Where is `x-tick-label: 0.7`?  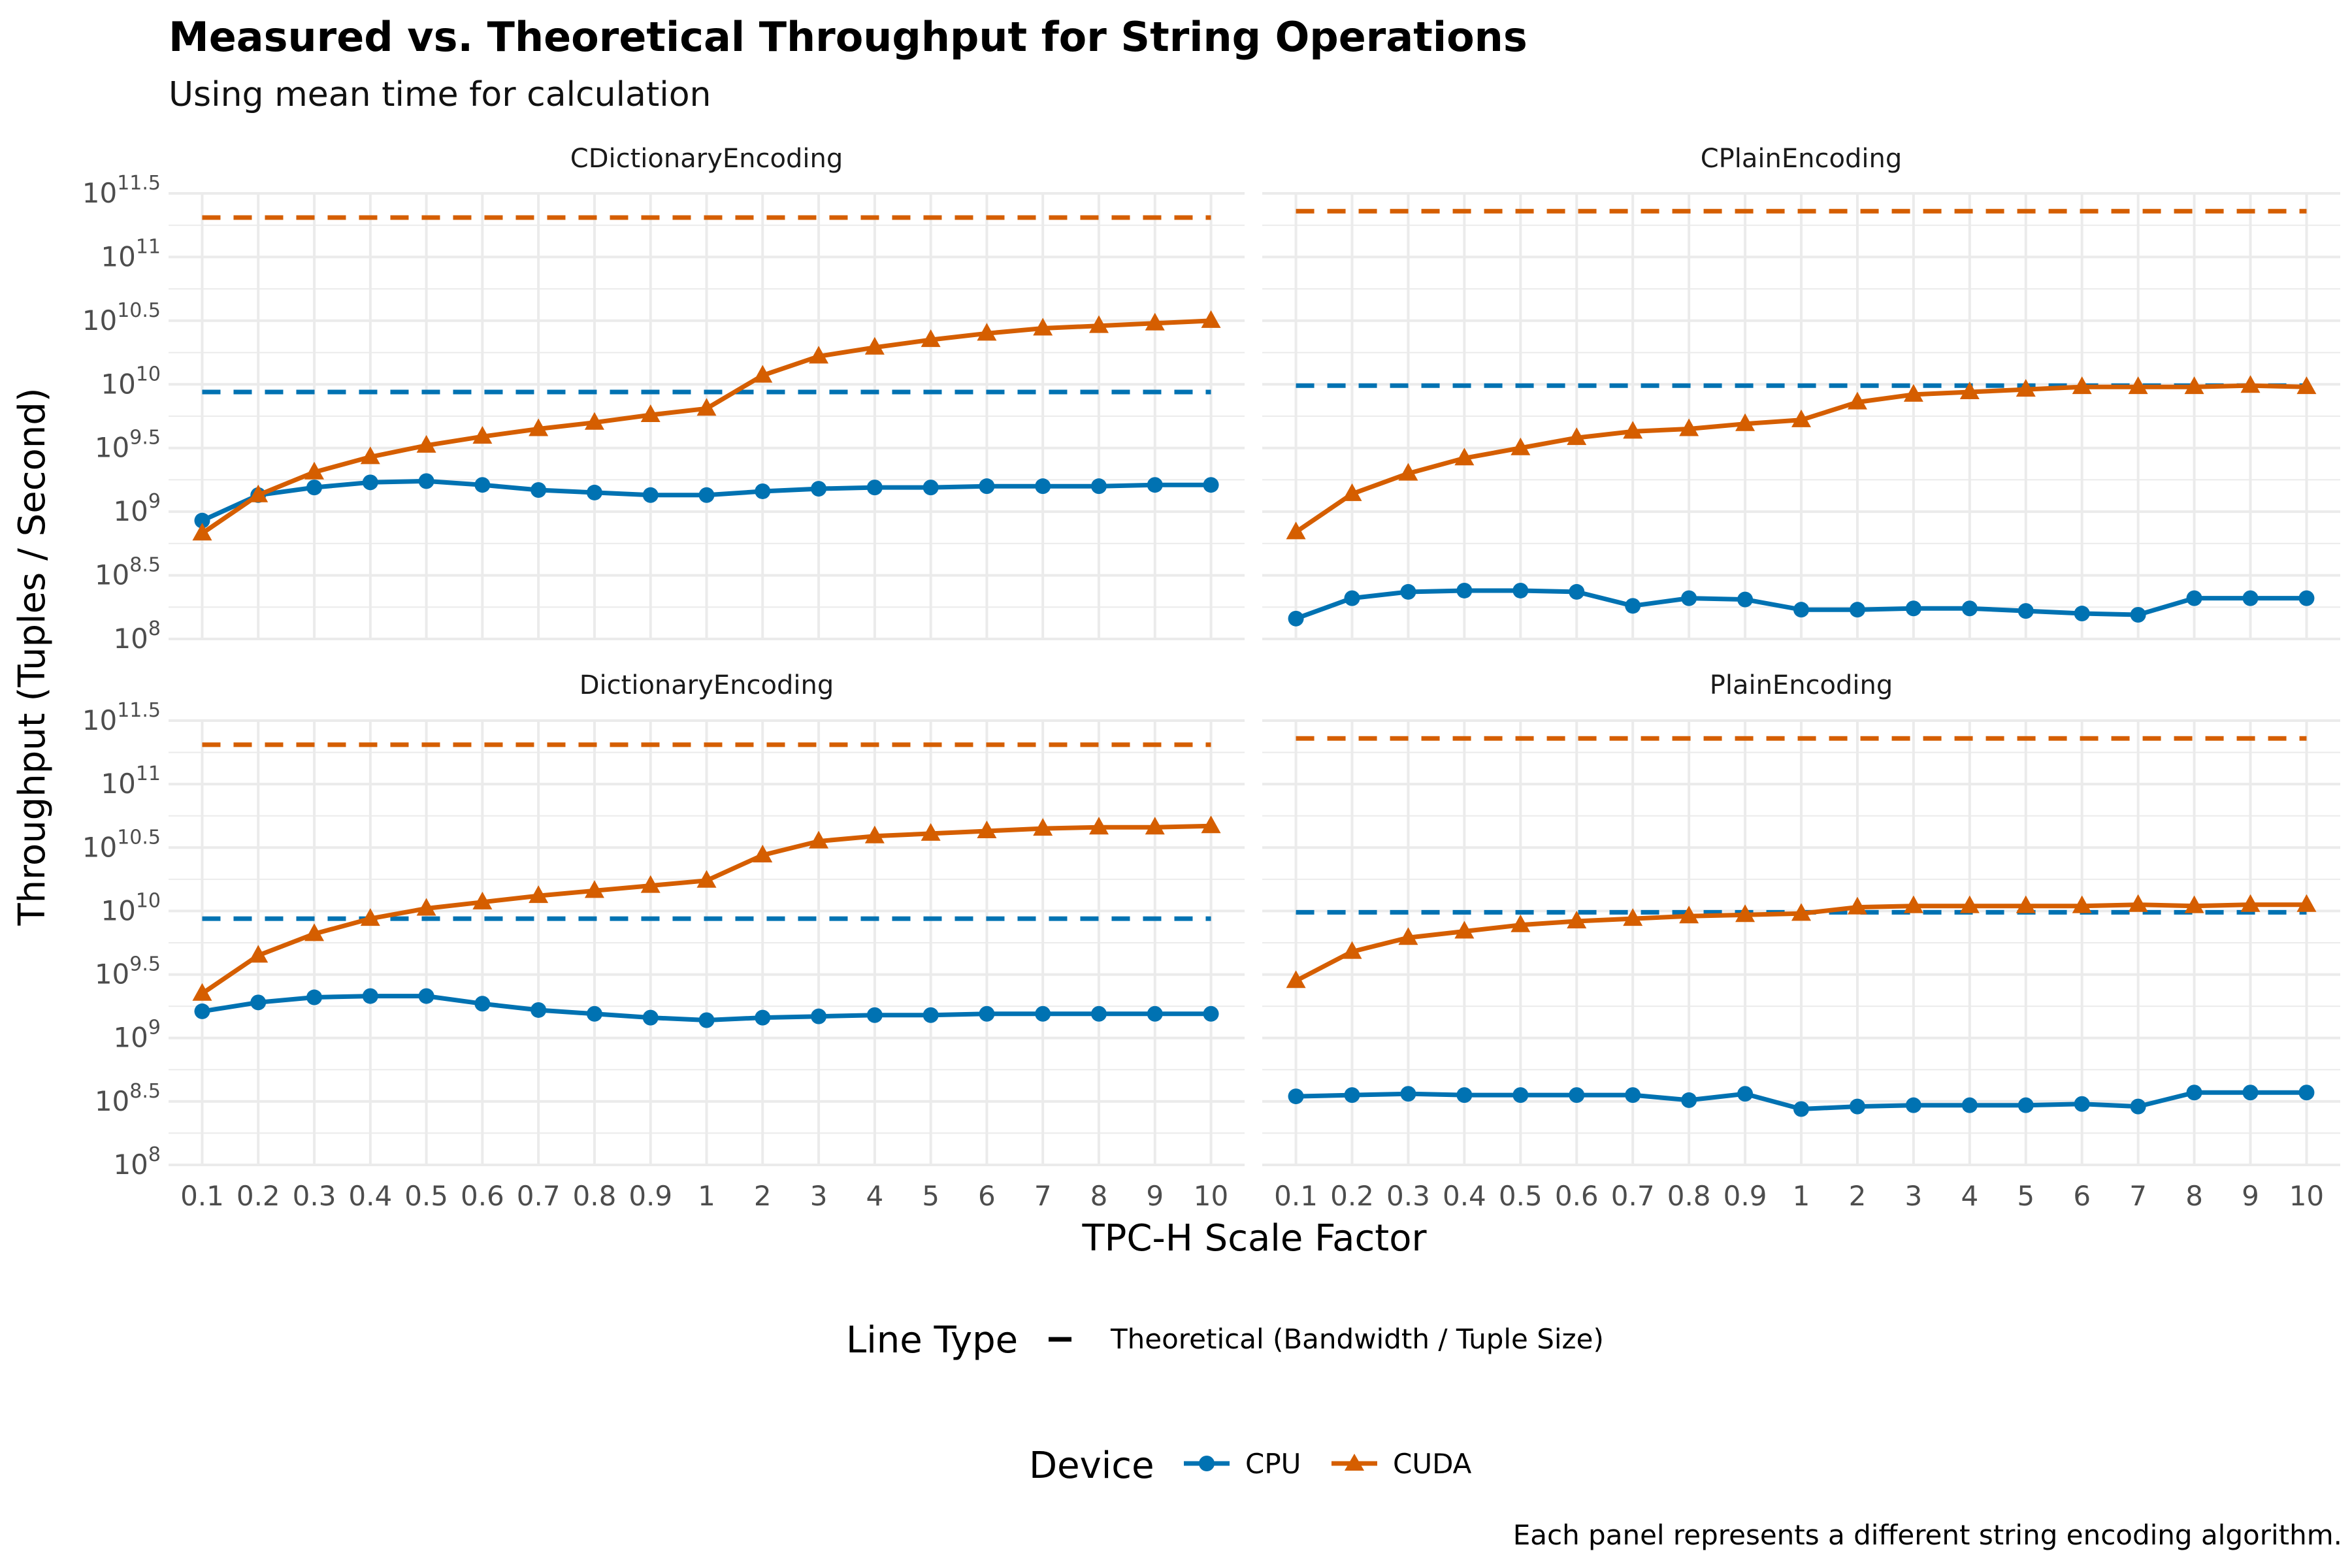
x-tick-label: 0.7 is located at coordinates (1633, 1196).